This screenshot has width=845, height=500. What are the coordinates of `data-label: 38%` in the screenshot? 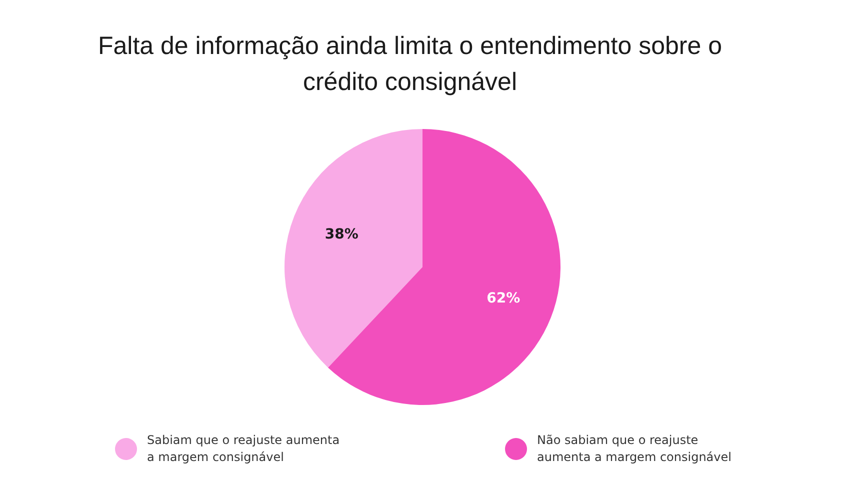 It's located at (341, 234).